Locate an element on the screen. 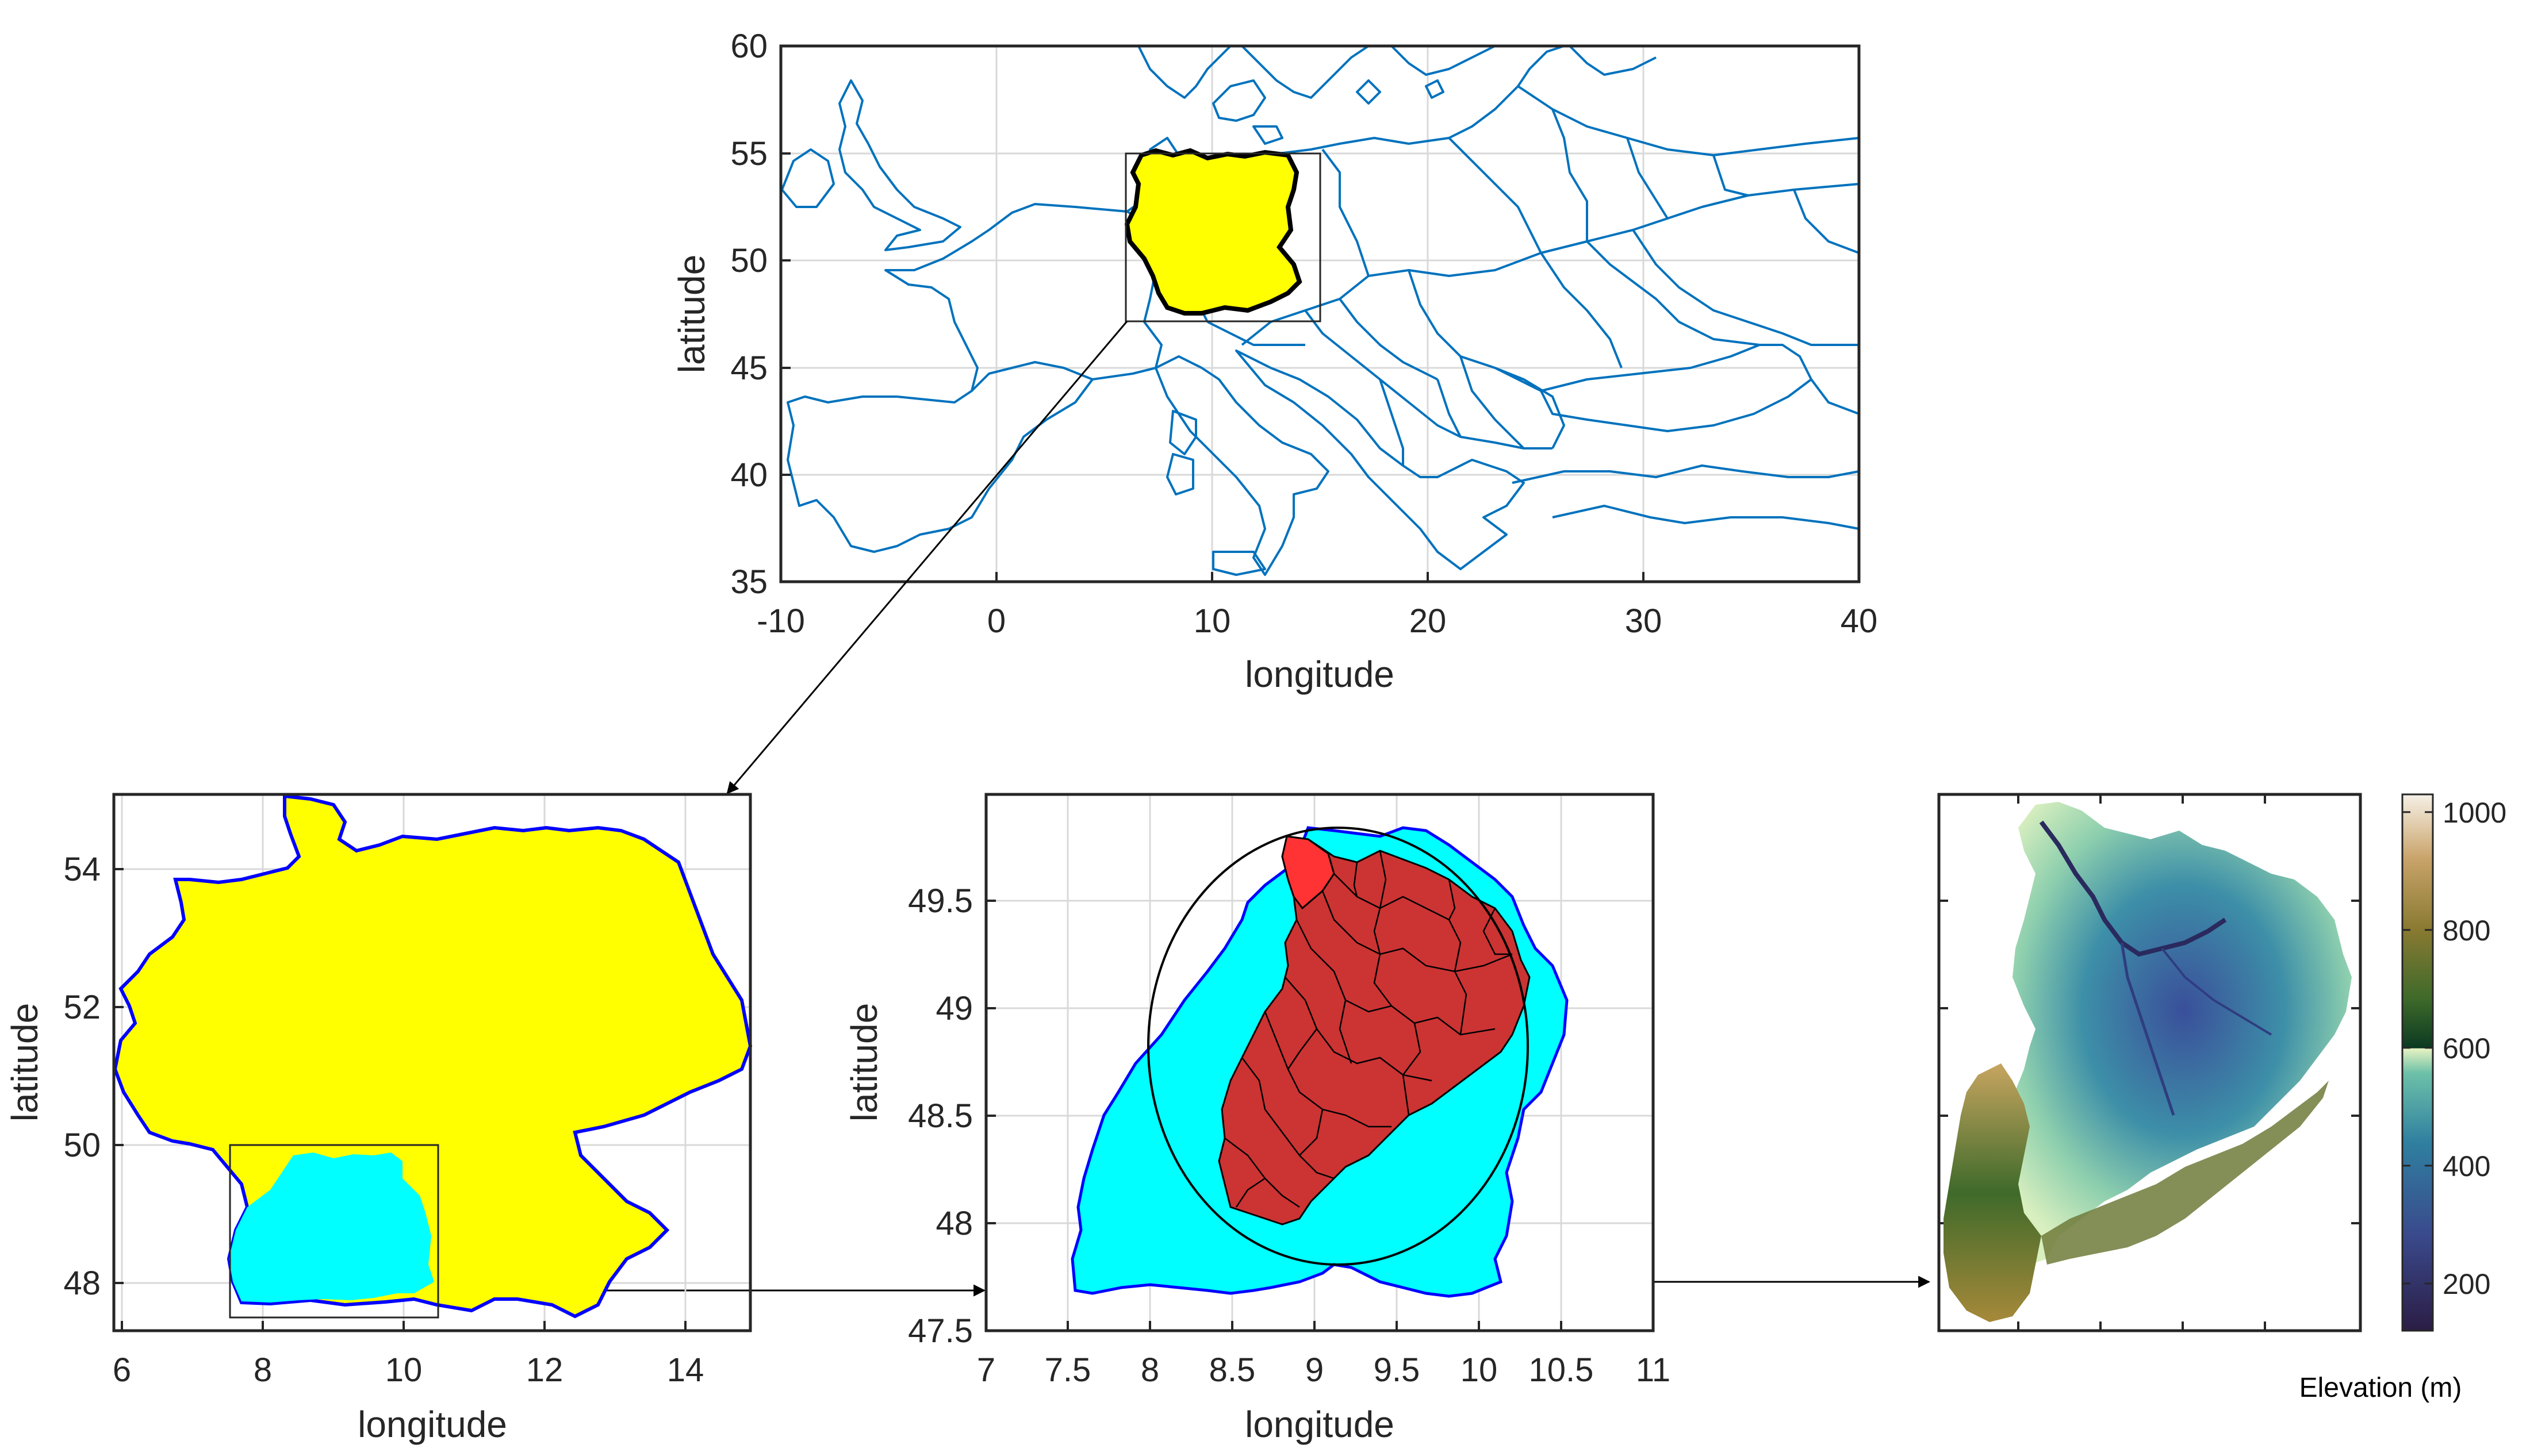  elevation-map-panel is located at coordinates (2149, 1063).